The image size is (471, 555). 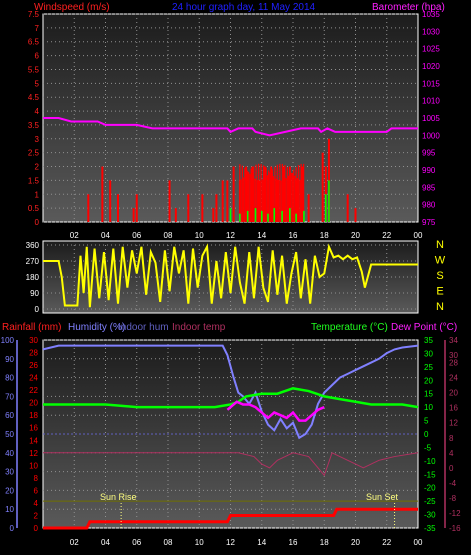 I want to click on humidity-tick-label: 30, so click(x=9, y=472).